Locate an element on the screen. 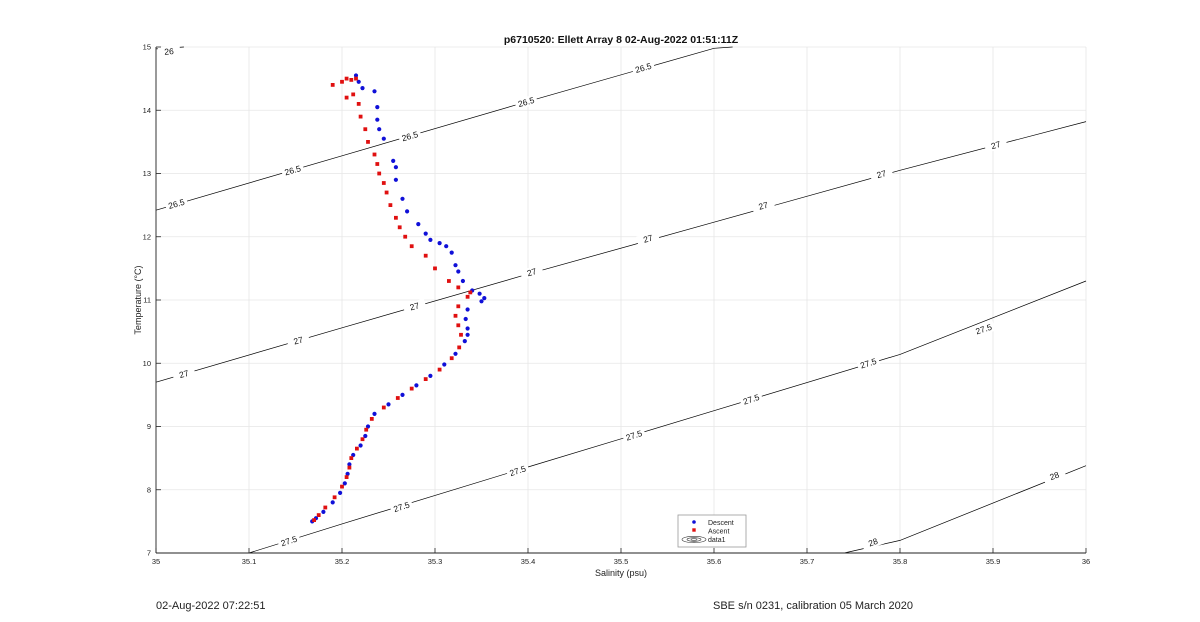 The height and width of the screenshot is (622, 1200). x-tick-label: 35.1 is located at coordinates (249, 561).